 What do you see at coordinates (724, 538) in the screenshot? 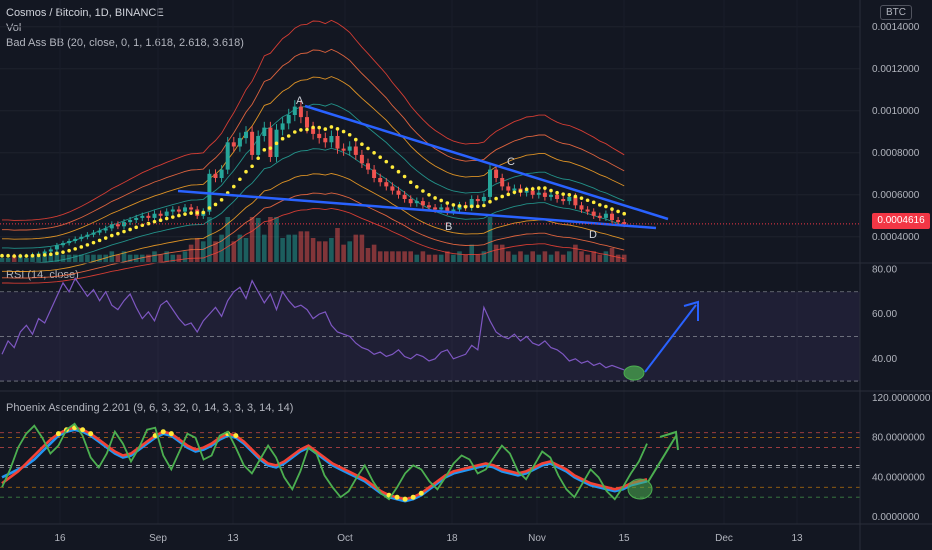
I see `x-tick-label: Dec` at bounding box center [724, 538].